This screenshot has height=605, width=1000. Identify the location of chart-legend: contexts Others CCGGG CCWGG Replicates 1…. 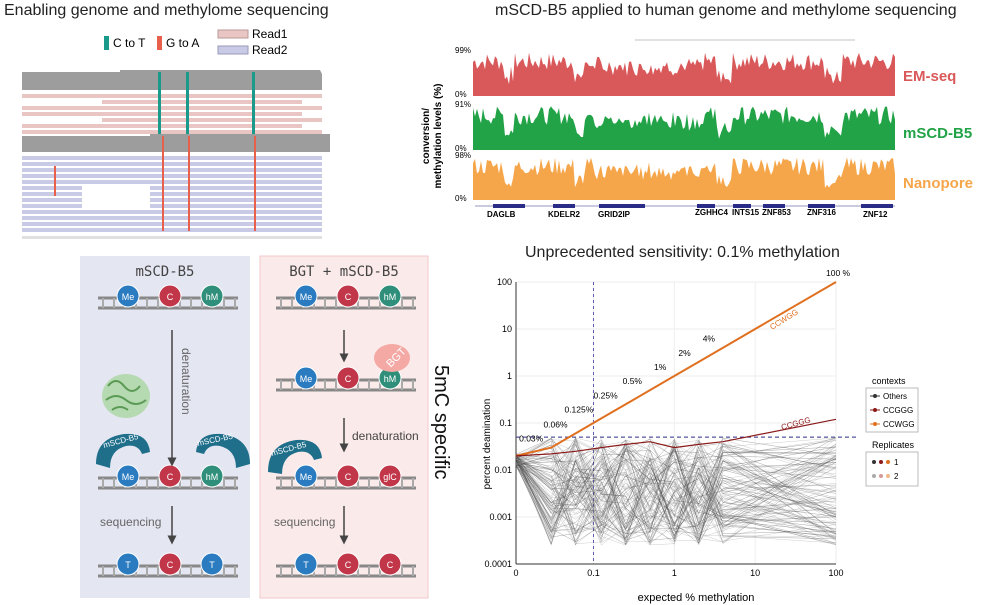
(892, 431).